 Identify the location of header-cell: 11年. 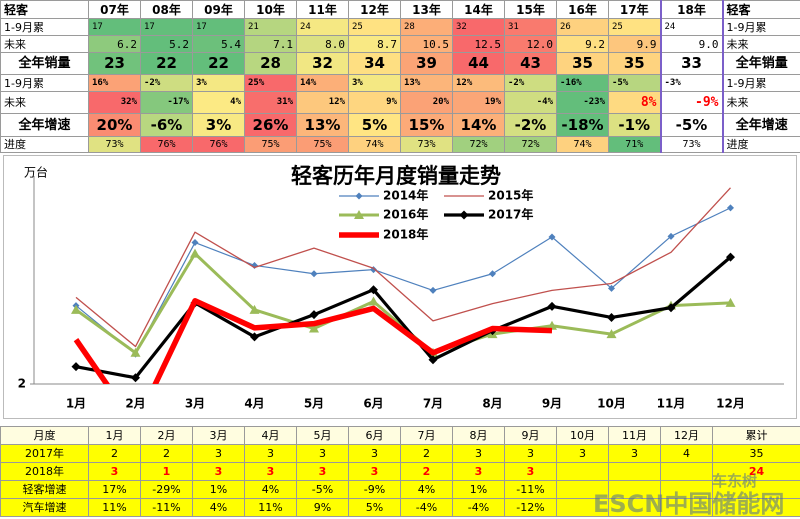
(322, 9).